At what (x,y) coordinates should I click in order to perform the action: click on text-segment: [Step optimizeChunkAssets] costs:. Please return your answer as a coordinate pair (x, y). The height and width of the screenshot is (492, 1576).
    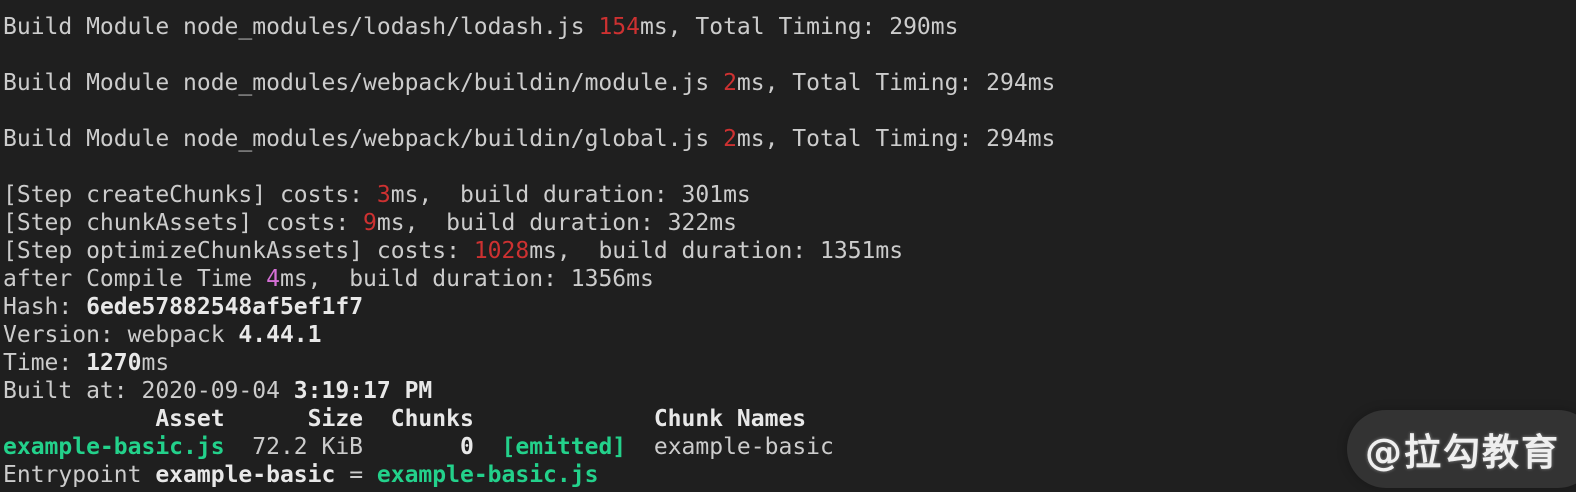
    Looking at the image, I should click on (238, 251).